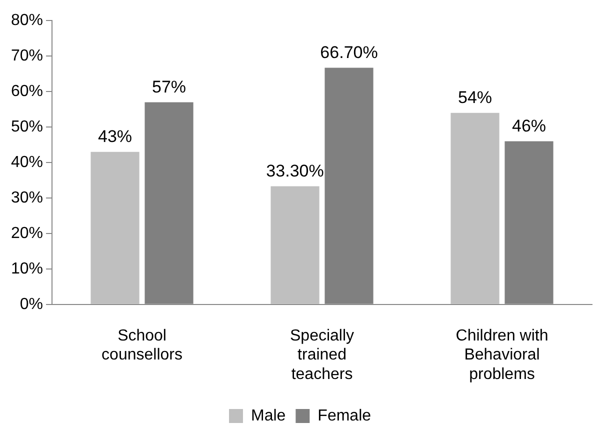 The width and height of the screenshot is (610, 442). What do you see at coordinates (142, 345) in the screenshot?
I see `x-tick-label: School counsellors` at bounding box center [142, 345].